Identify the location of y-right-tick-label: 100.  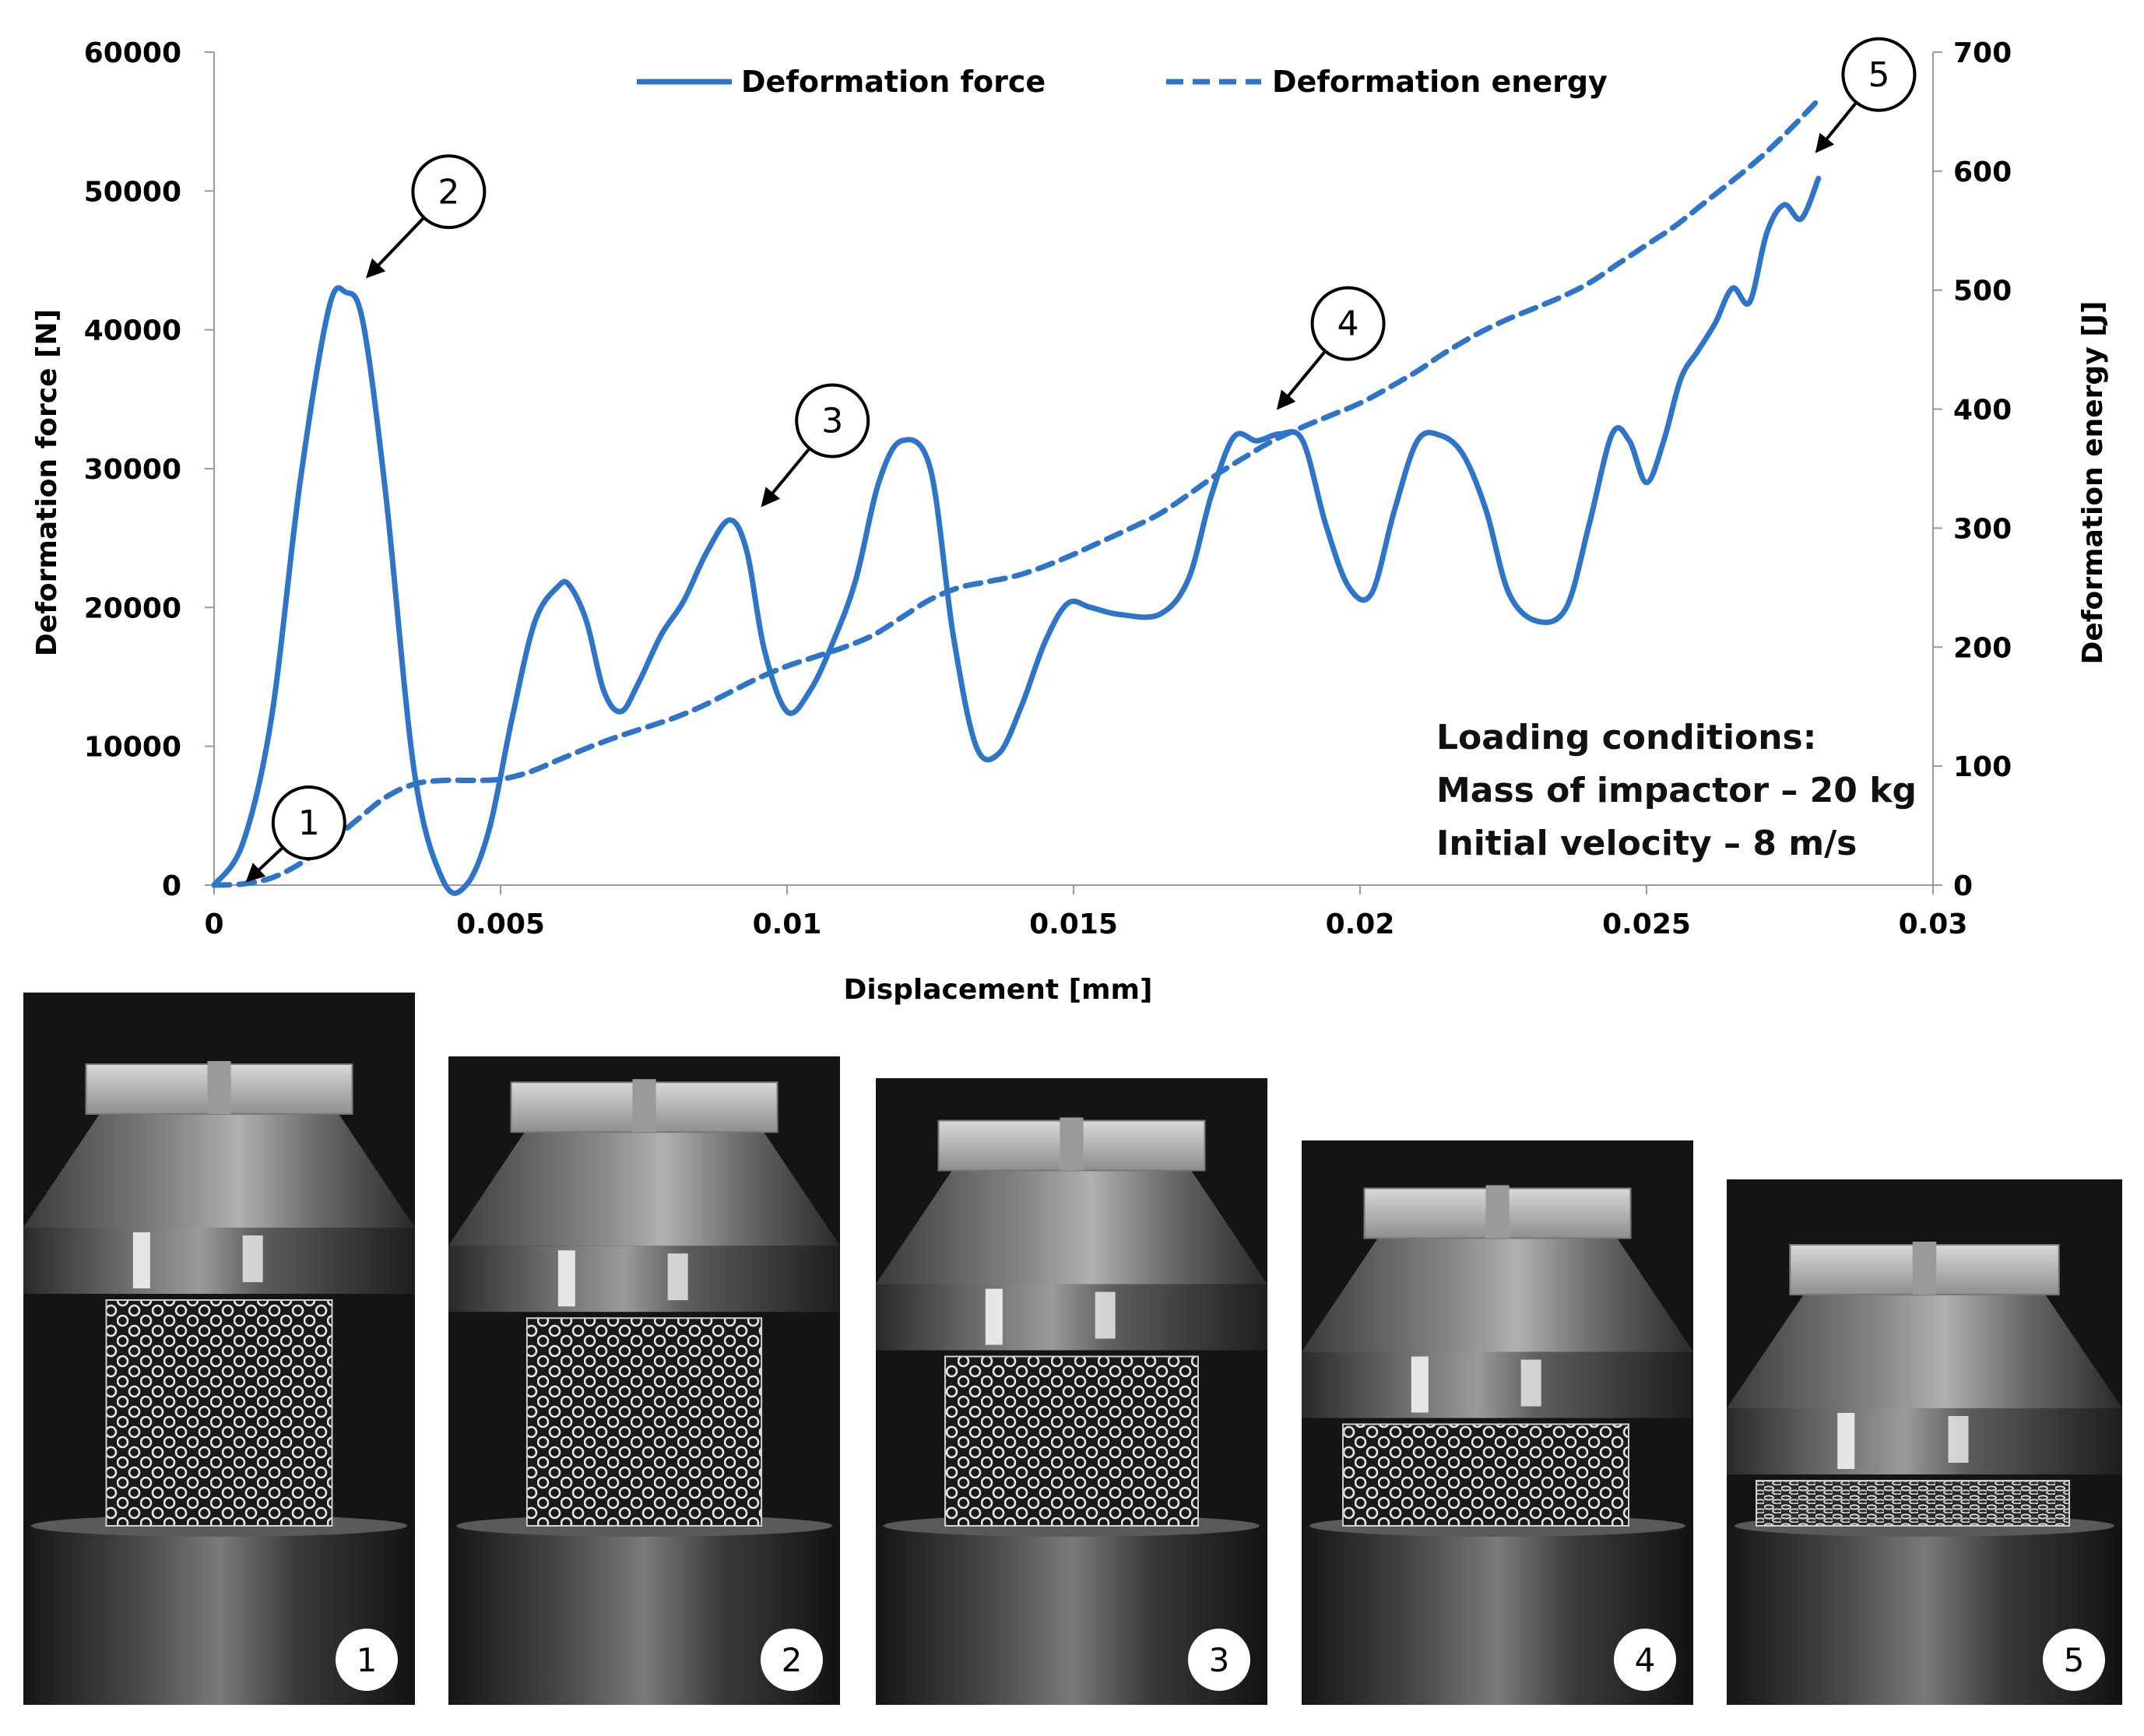
(1982, 767).